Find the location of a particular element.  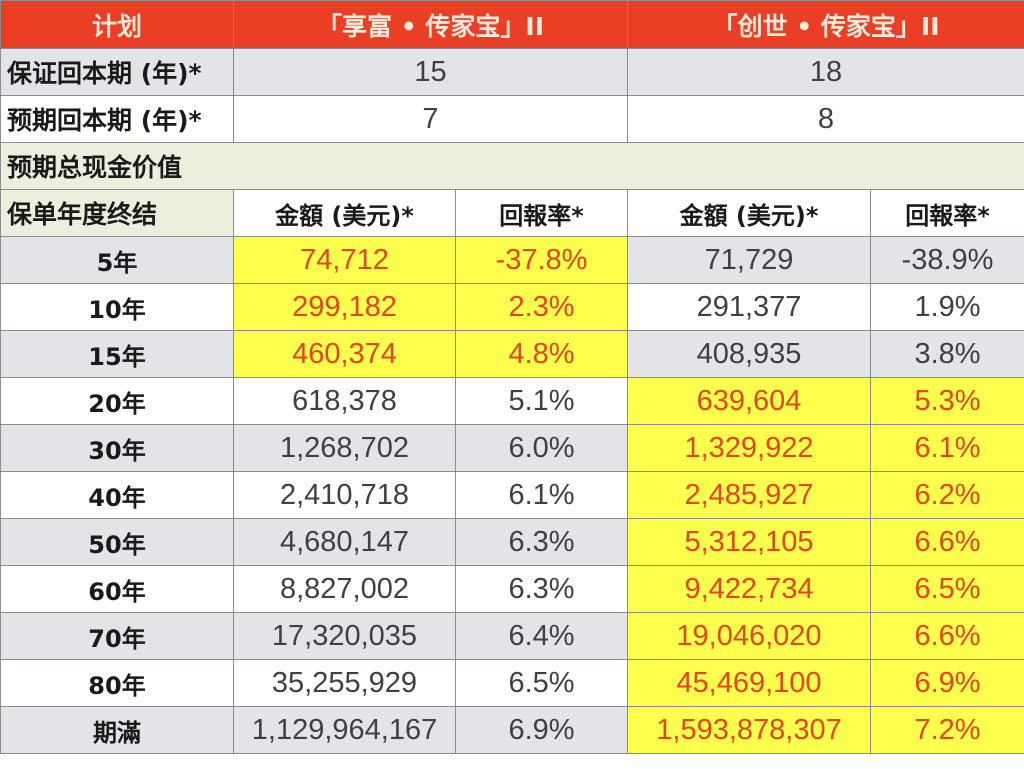

subheader-amount-b: 金額 (美元)* is located at coordinates (749, 213).